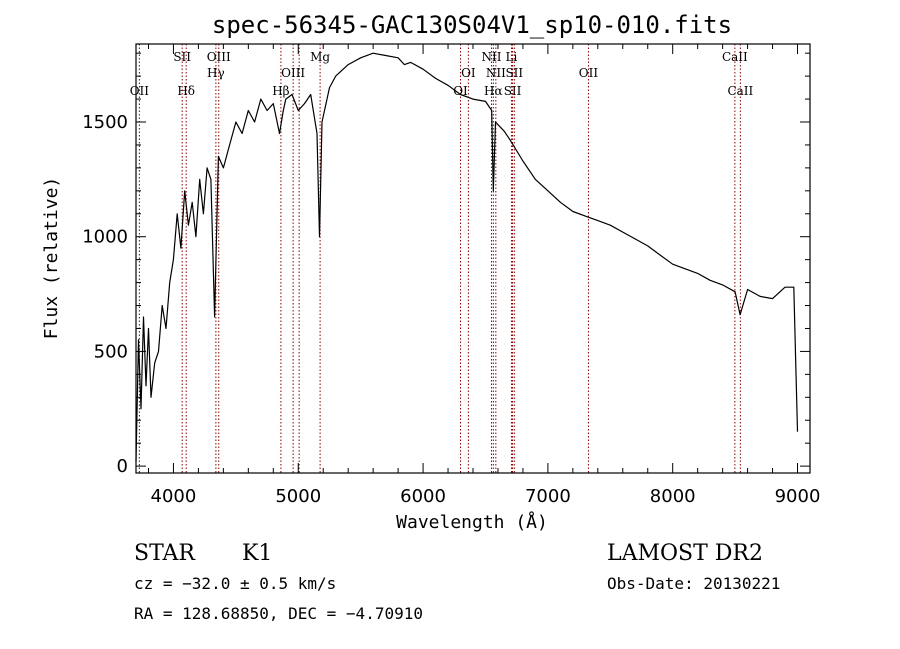 The image size is (900, 649). What do you see at coordinates (216, 73) in the screenshot?
I see `marker-label-3: Hγ` at bounding box center [216, 73].